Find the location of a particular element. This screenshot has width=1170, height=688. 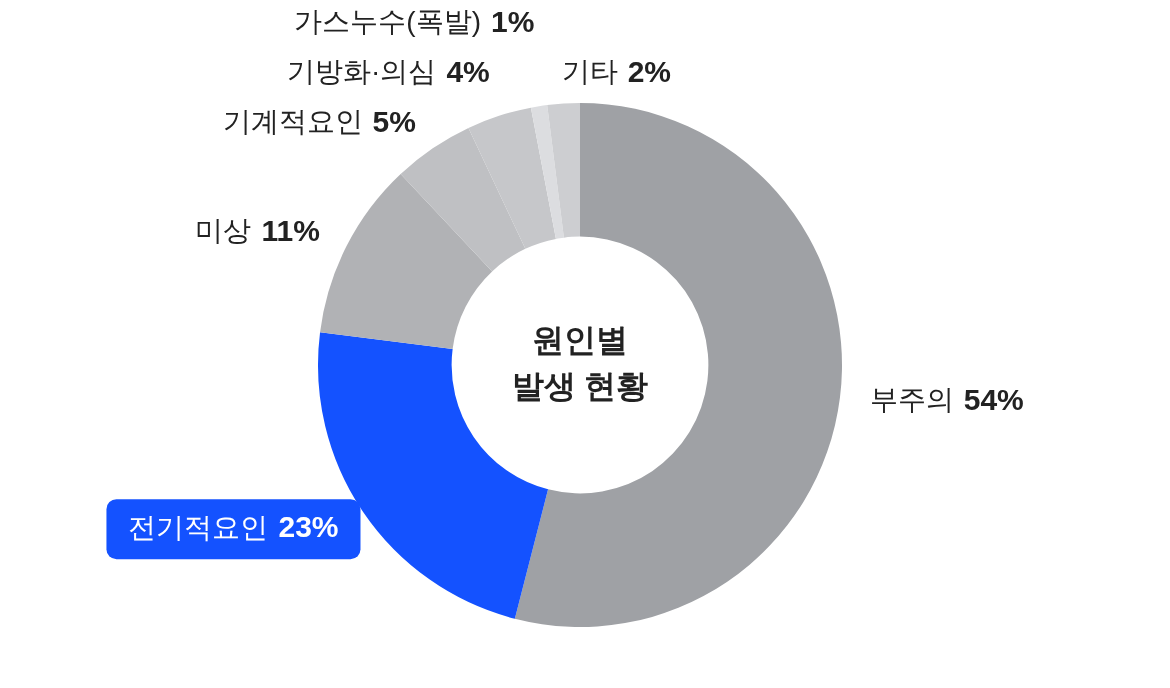

slice-label: 기계적요인 is located at coordinates (292, 122).